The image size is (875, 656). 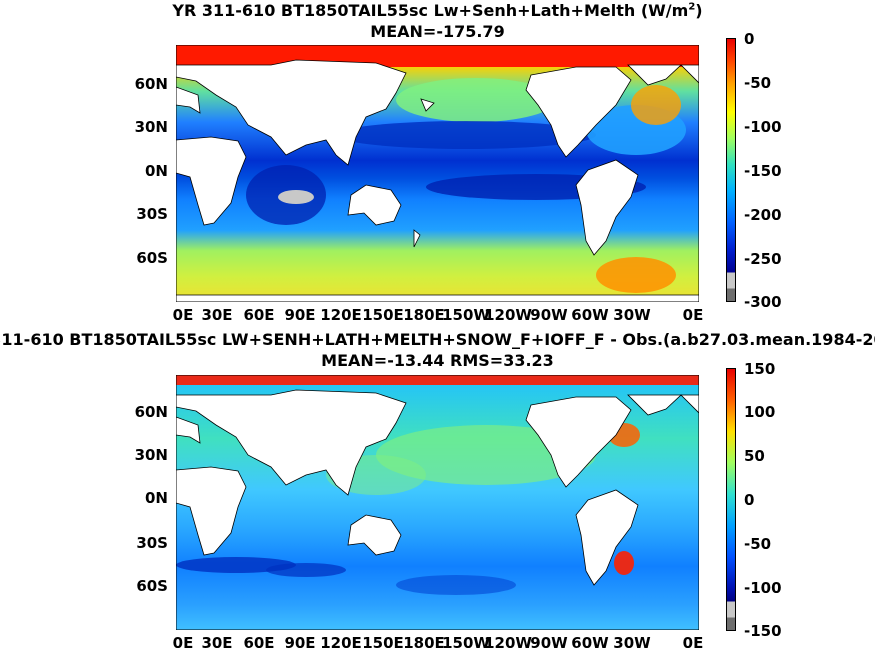 What do you see at coordinates (151, 127) in the screenshot?
I see `panel1-lat-30n: 30N` at bounding box center [151, 127].